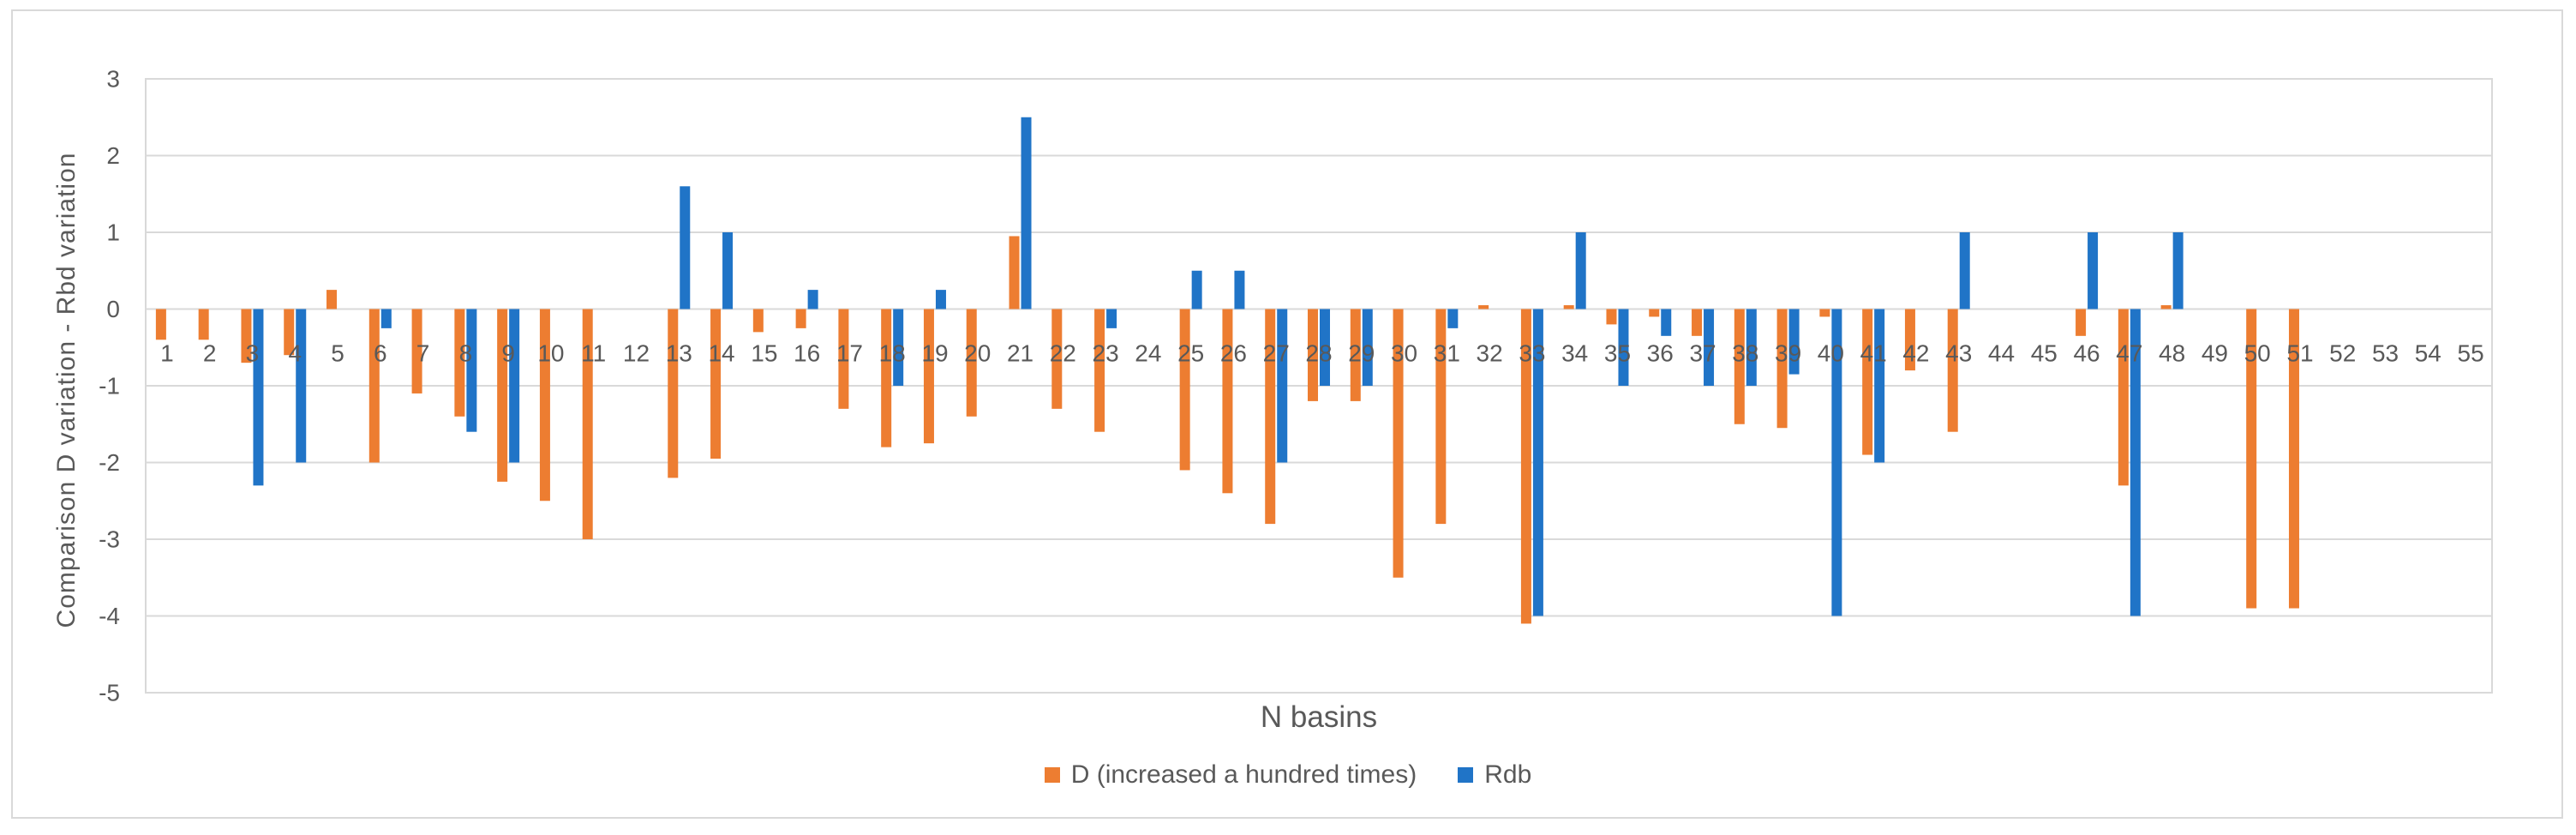 The image size is (2576, 835). What do you see at coordinates (2044, 353) in the screenshot?
I see `x-tick-label-45: 45` at bounding box center [2044, 353].